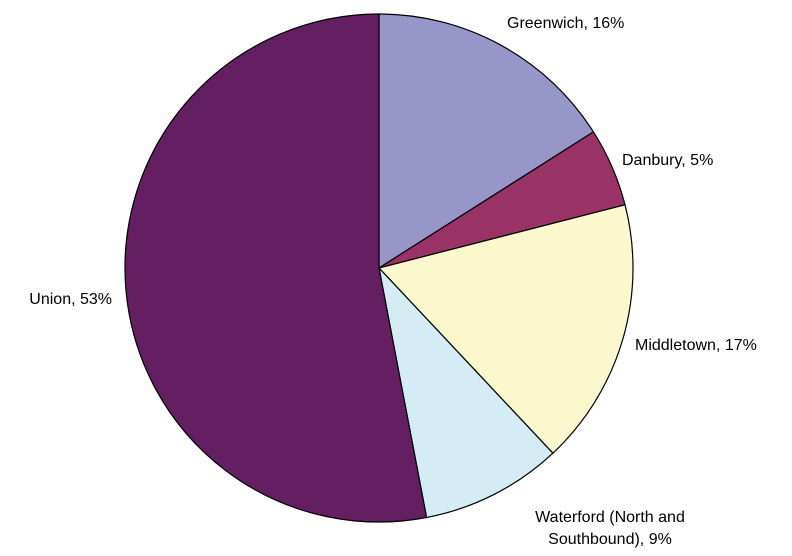 This screenshot has height=556, width=792. Describe the element at coordinates (466, 393) in the screenshot. I see `pie-slice-waterford-north-and-southbound` at that location.